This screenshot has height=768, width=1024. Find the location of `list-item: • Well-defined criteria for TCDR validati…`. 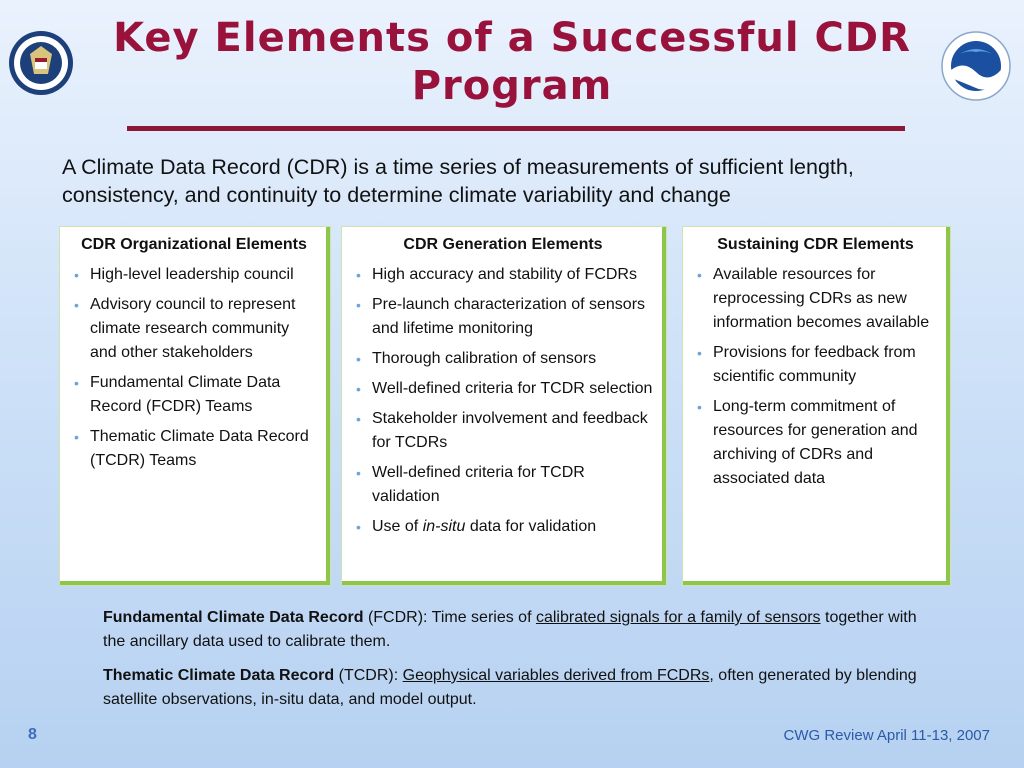

list-item: • Well-defined criteria for TCDR validati… is located at coordinates (503, 485).